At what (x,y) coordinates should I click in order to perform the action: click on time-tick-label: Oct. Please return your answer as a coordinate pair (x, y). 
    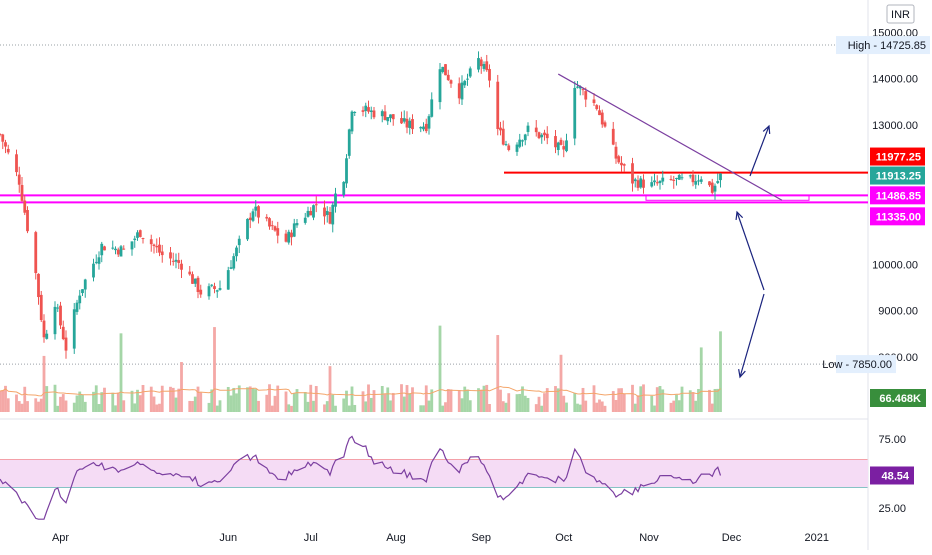
    Looking at the image, I should click on (563, 538).